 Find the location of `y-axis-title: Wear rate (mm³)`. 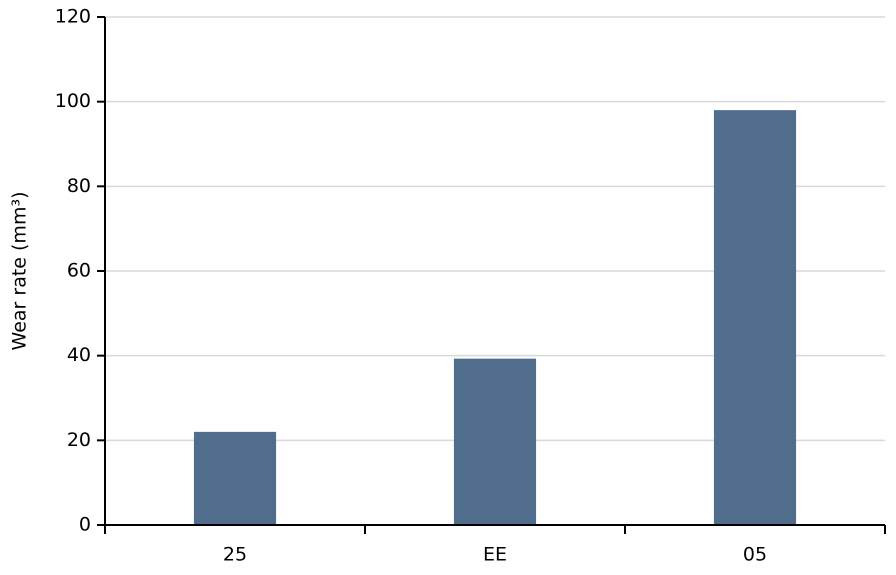

y-axis-title: Wear rate (mm³) is located at coordinates (20, 271).